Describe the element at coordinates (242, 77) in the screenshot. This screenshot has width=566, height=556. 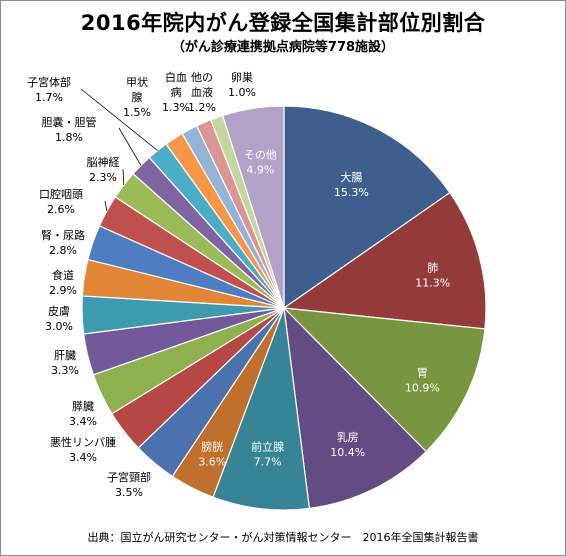
I see `slice-name-label: 卵巣` at that location.